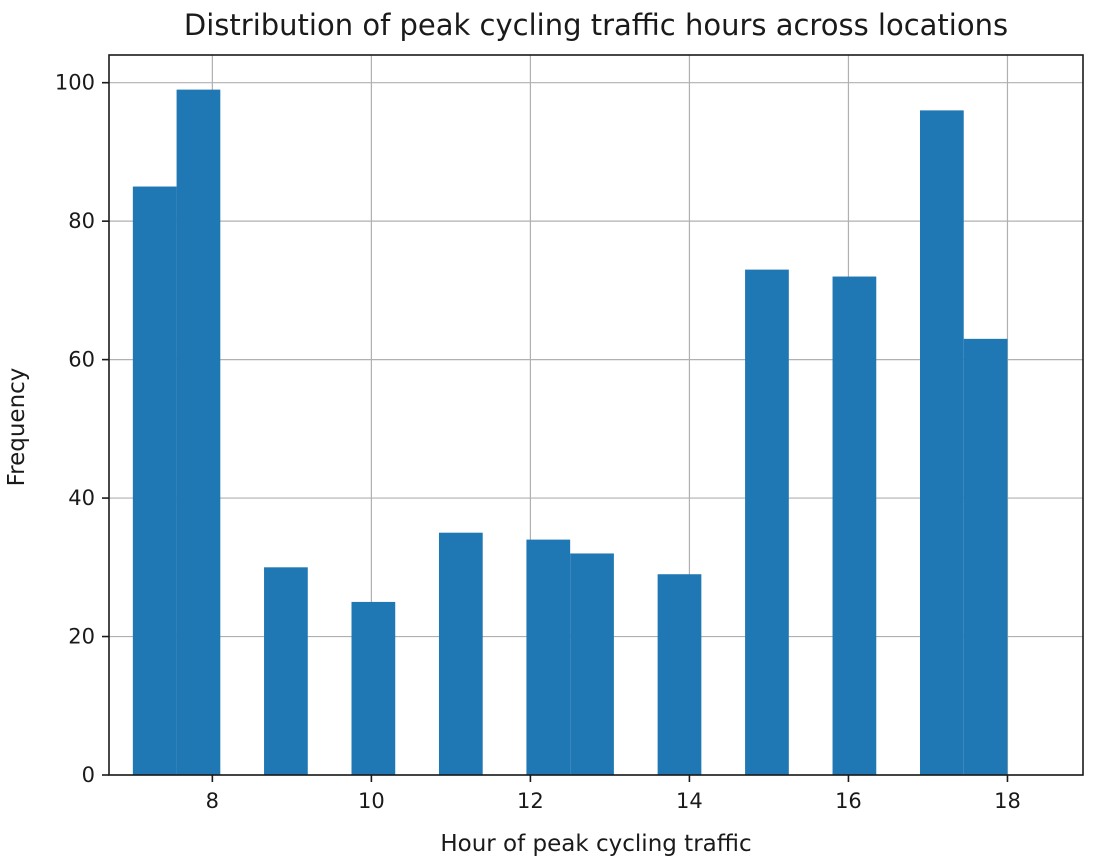  What do you see at coordinates (371, 801) in the screenshot?
I see `x-tick-label: 10` at bounding box center [371, 801].